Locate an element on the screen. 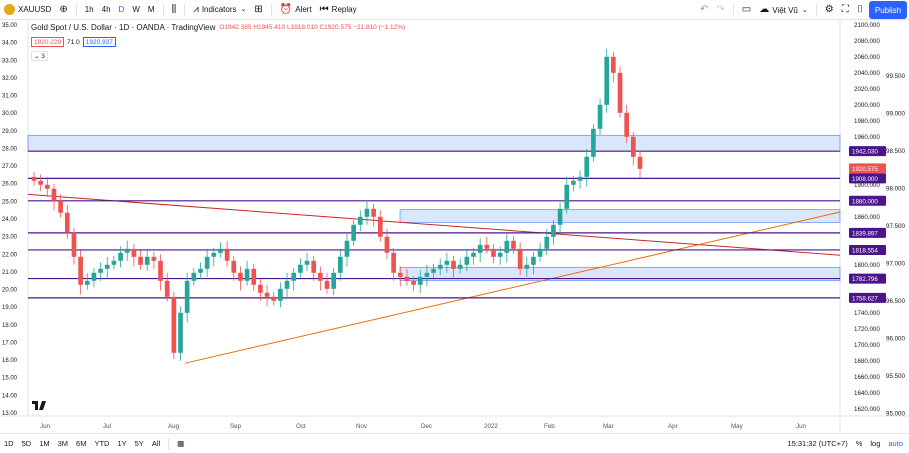 This screenshot has height=453, width=909. calendar-icon: ▦ is located at coordinates (181, 443).